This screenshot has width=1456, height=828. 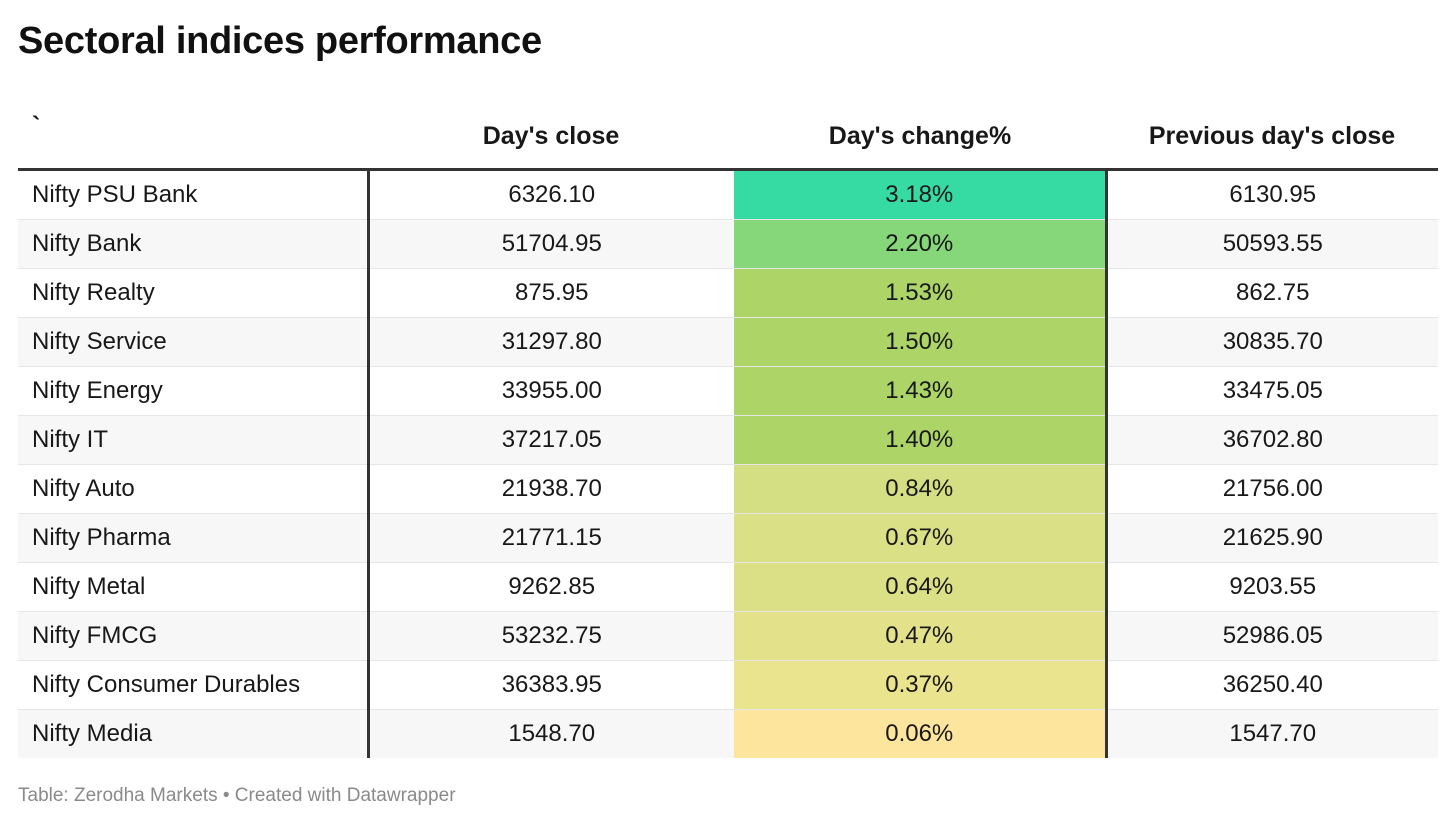 What do you see at coordinates (551, 538) in the screenshot?
I see `cell-days-close: 21771.15` at bounding box center [551, 538].